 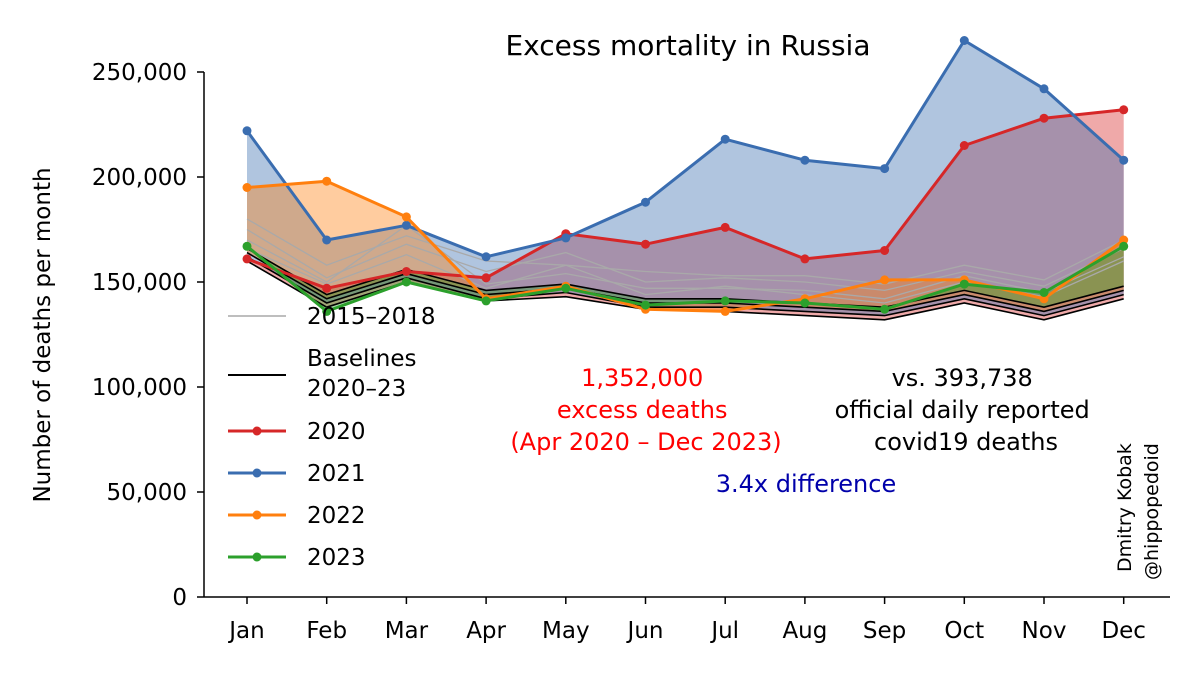 What do you see at coordinates (326, 631) in the screenshot?
I see `x-tick-label-feb: Feb` at bounding box center [326, 631].